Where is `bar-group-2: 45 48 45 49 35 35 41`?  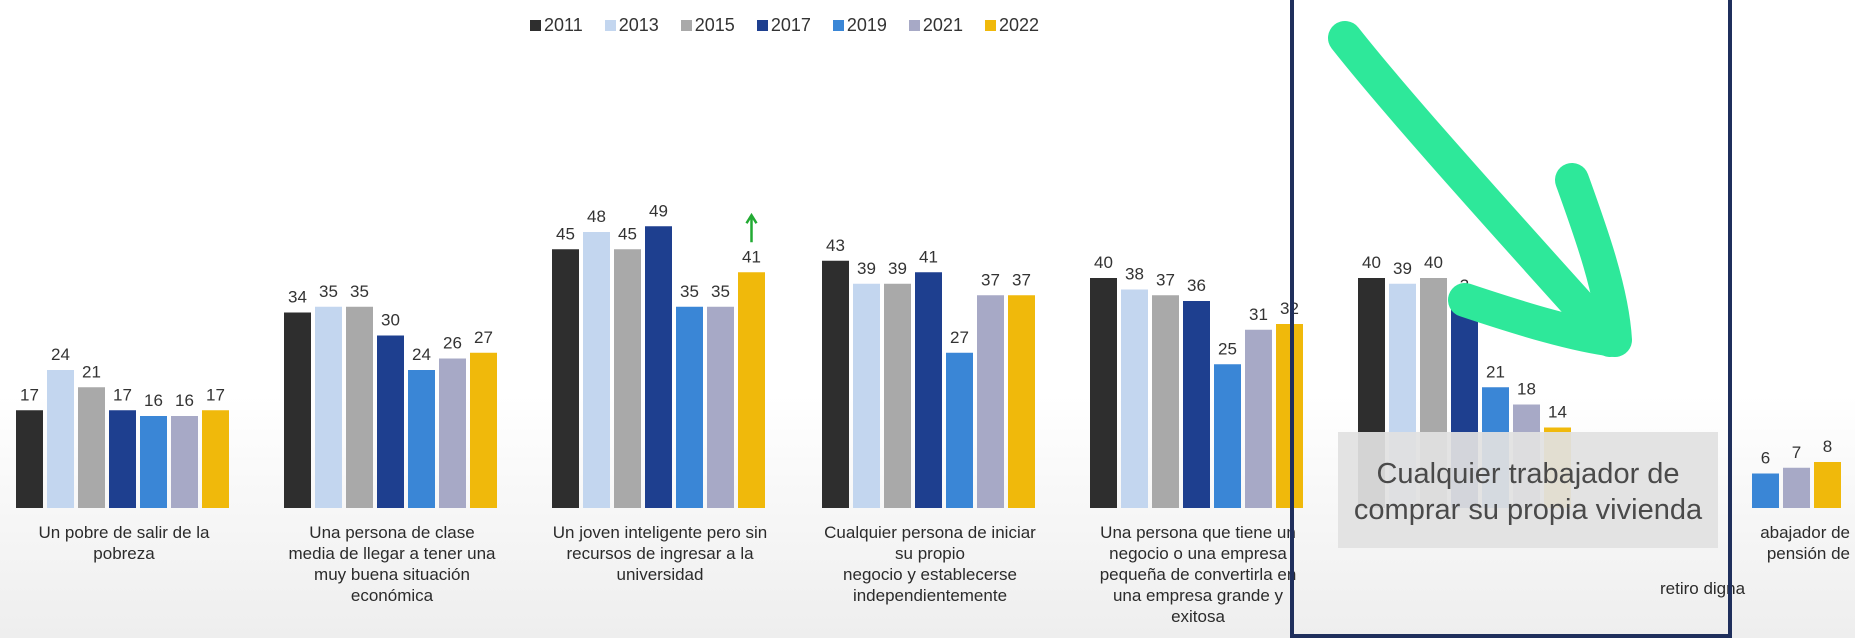
bar-group-2: 45 48 45 49 35 35 41 is located at coordinates (658, 354).